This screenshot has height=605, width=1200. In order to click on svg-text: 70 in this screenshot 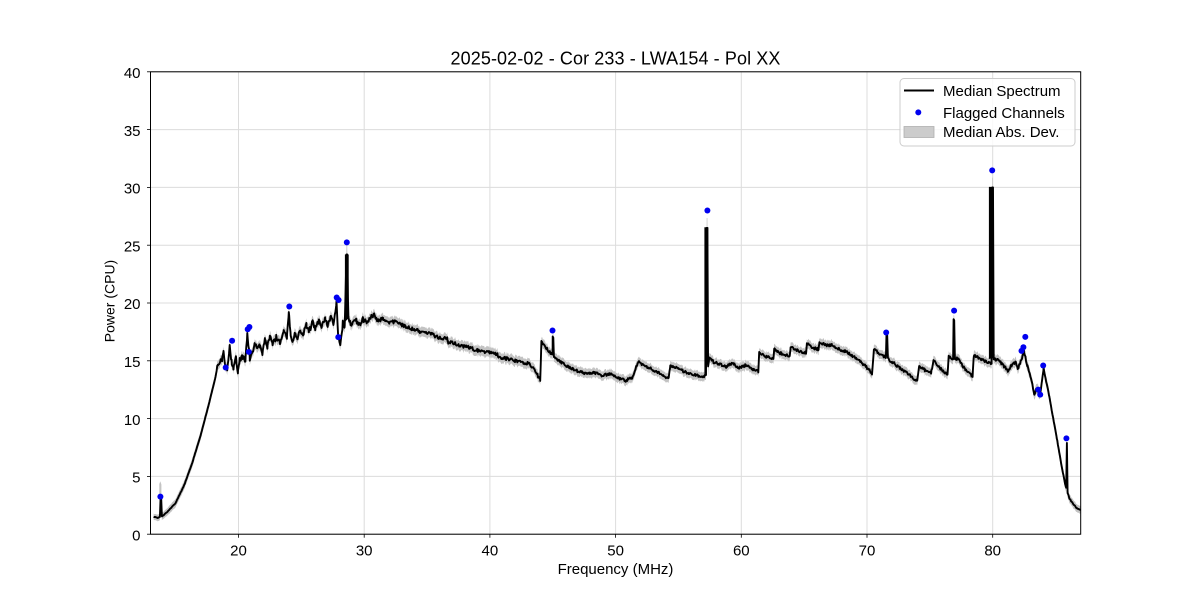, I will do `click(867, 551)`.